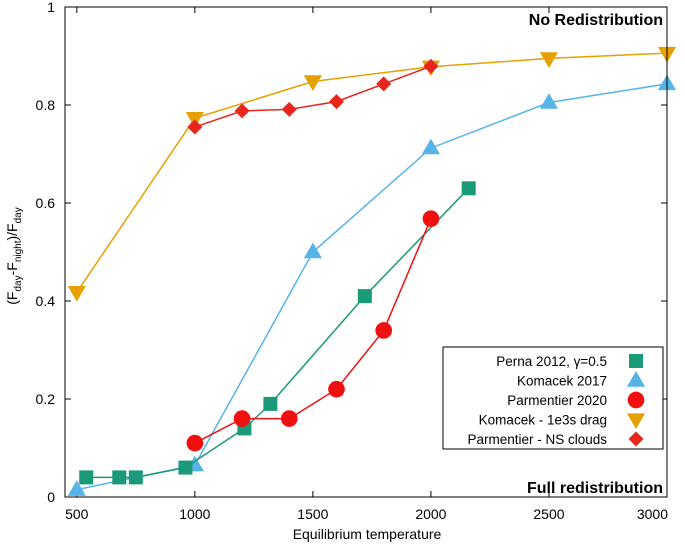  What do you see at coordinates (595, 488) in the screenshot?
I see `annotation-full-redistribution: Full redistribution` at bounding box center [595, 488].